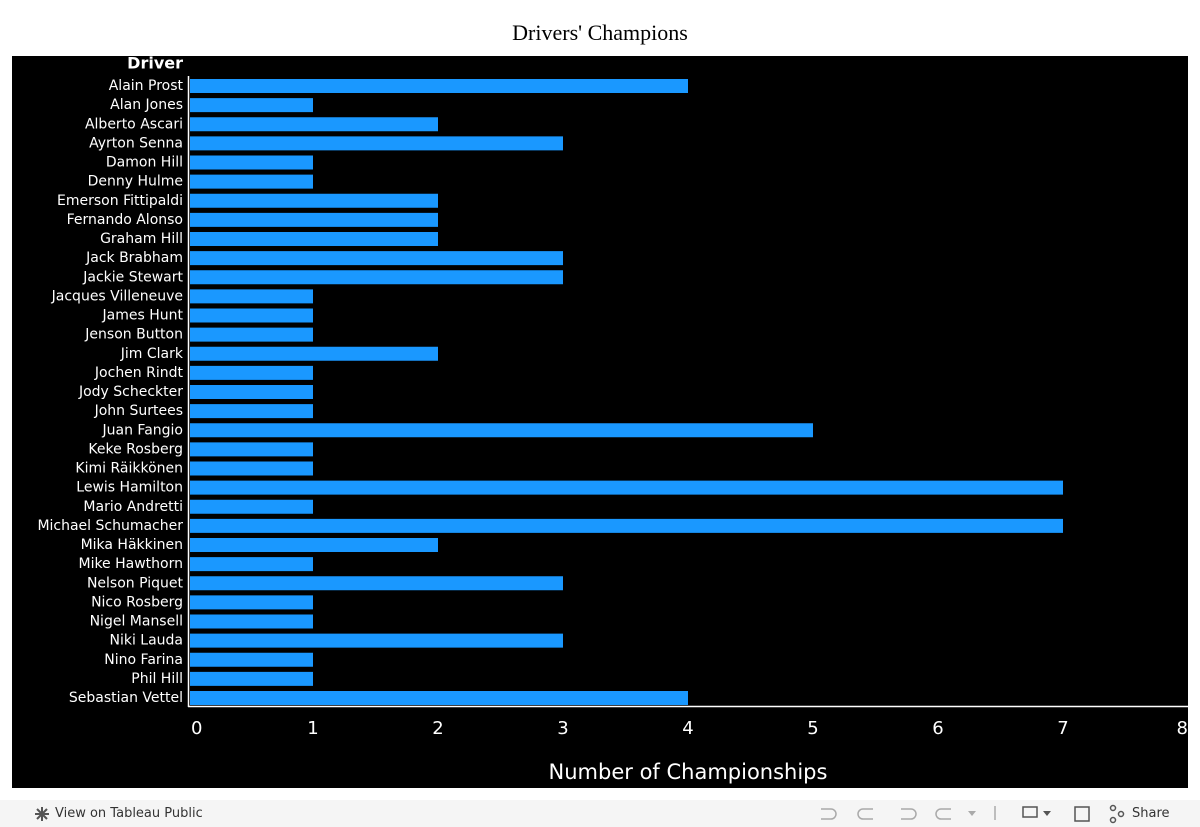 This screenshot has height=827, width=1200. I want to click on y-tick-label: Lewis Hamilton, so click(129, 488).